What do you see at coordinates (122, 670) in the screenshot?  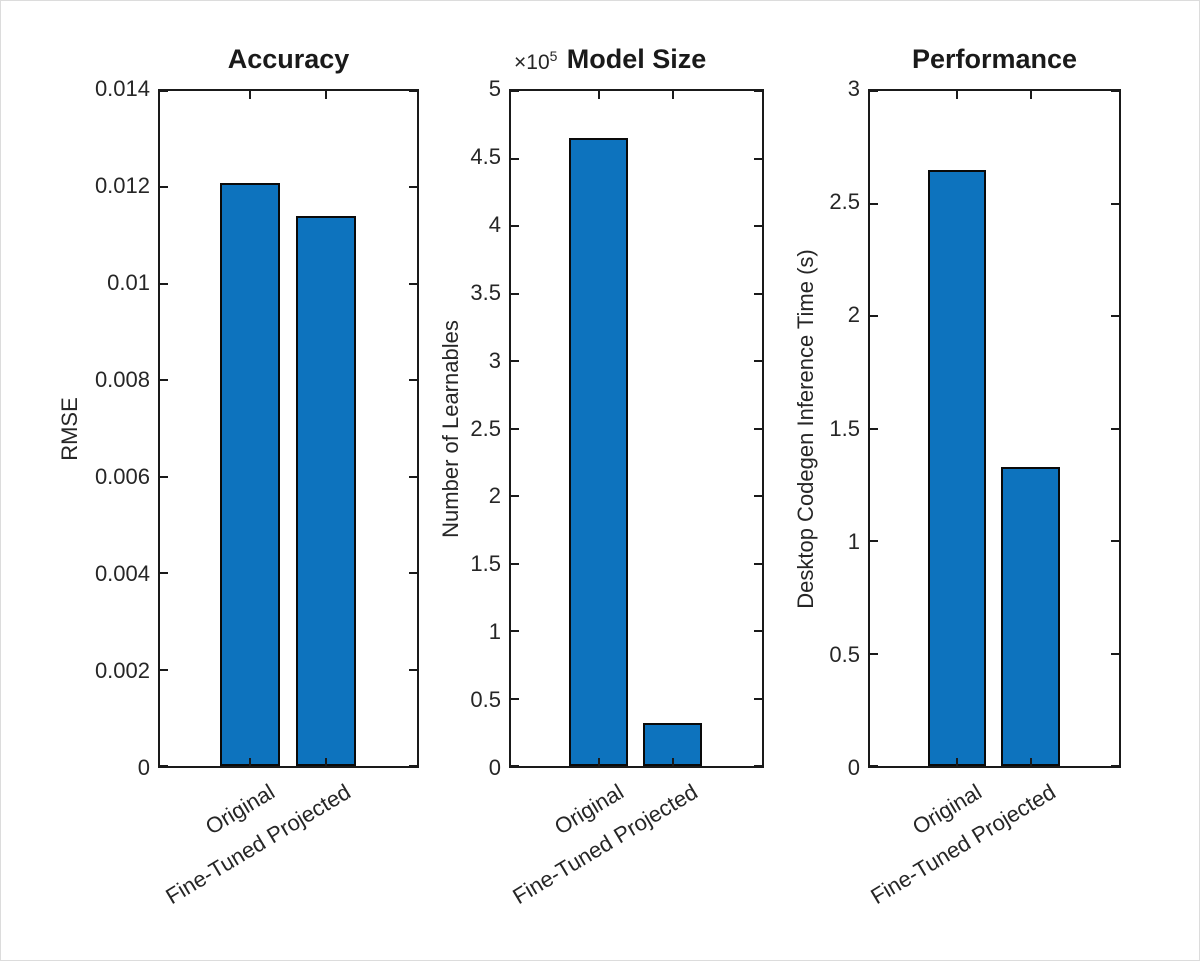 I see `y-tick-label: 0.002` at bounding box center [122, 670].